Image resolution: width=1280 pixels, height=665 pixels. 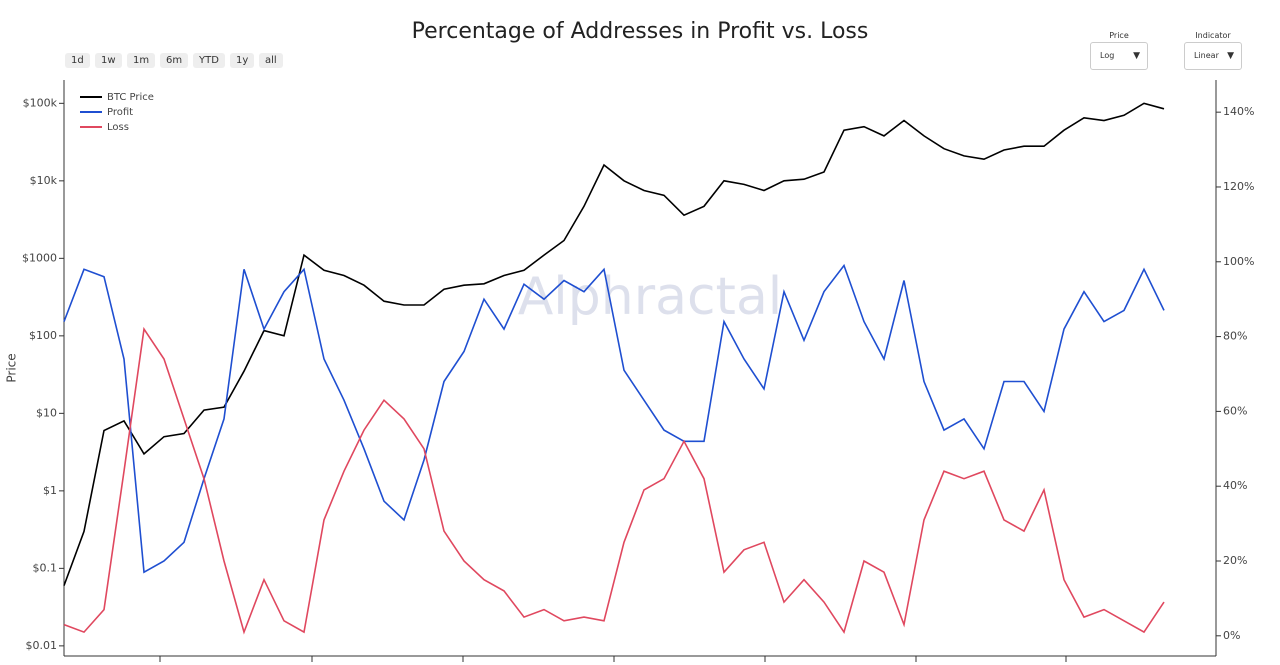 I want to click on watermark: Alphractal, so click(x=650, y=297).